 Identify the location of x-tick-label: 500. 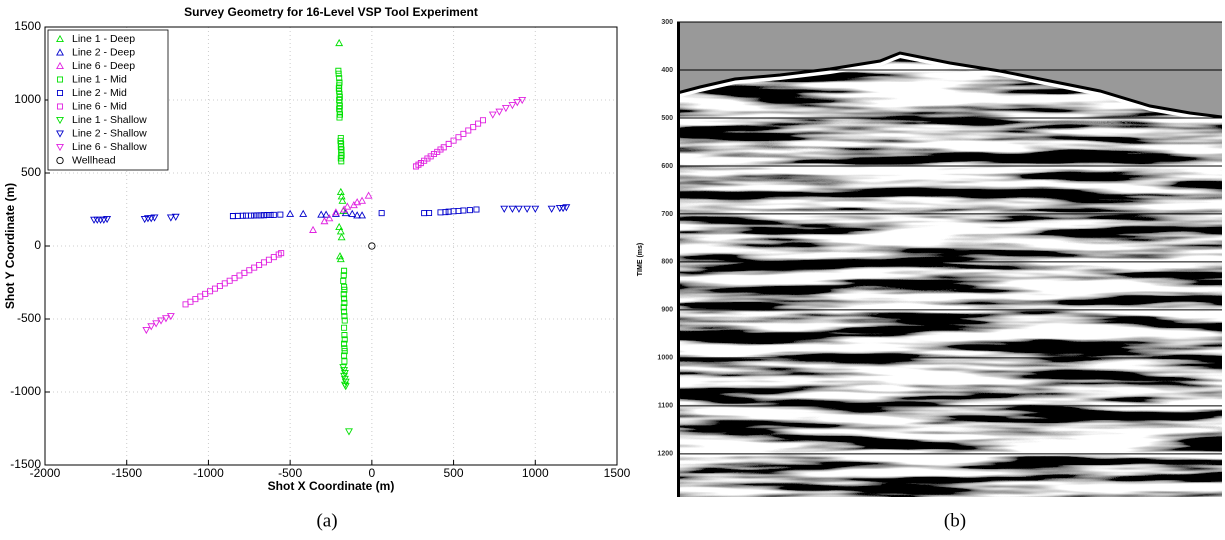
(454, 473).